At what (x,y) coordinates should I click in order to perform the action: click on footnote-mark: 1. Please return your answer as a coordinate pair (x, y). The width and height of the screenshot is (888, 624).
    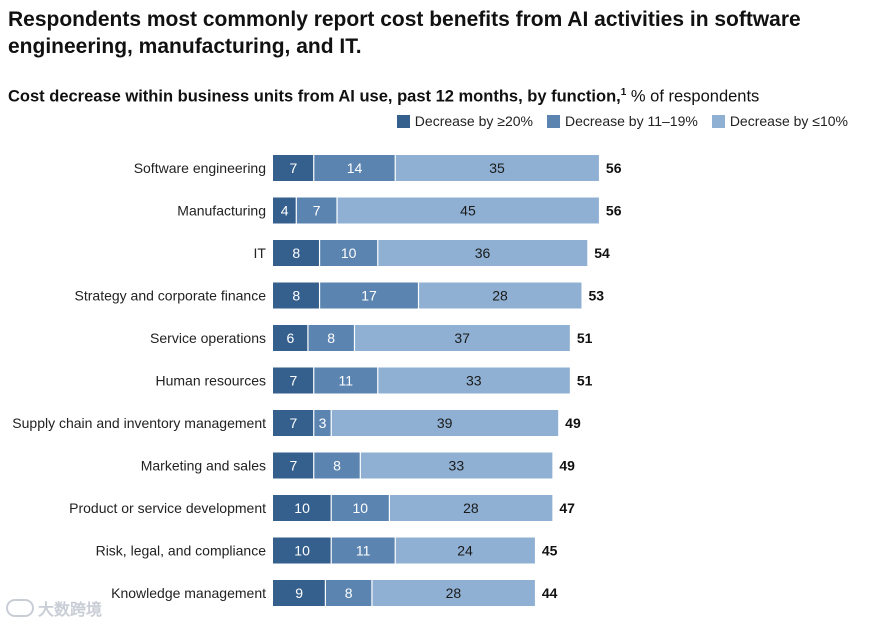
    Looking at the image, I should click on (623, 92).